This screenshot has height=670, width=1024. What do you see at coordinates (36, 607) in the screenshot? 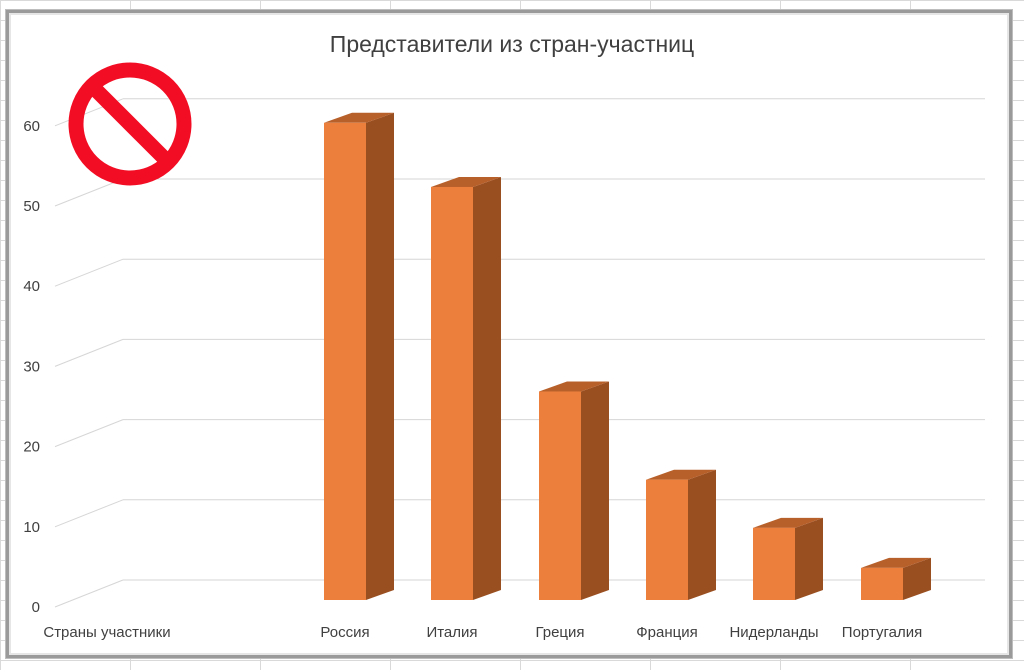
I see `y-tick-label: 0` at bounding box center [36, 607].